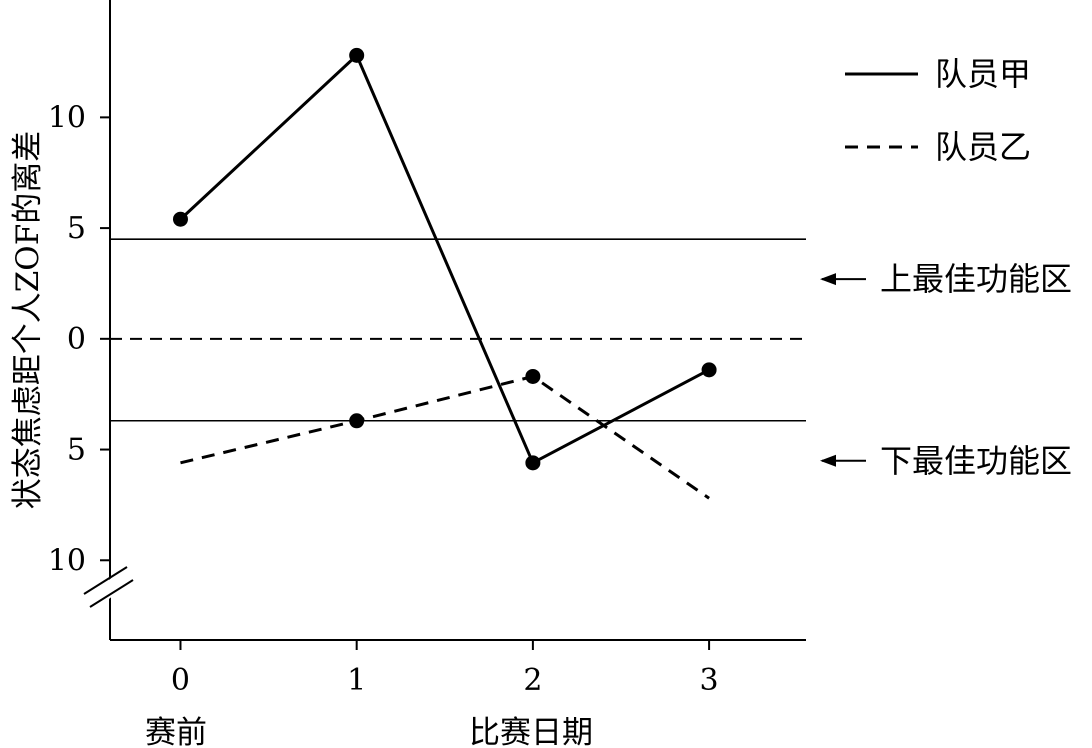 This screenshot has width=1092, height=748. Describe the element at coordinates (67, 117) in the screenshot. I see `y-tick-label-0: 10` at that location.